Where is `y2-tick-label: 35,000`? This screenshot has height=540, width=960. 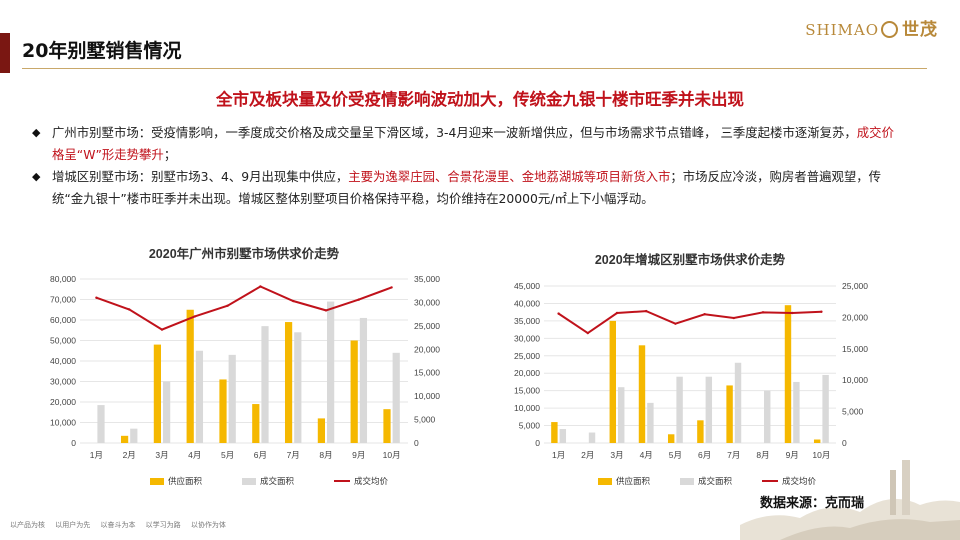 y2-tick-label: 35,000 is located at coordinates (427, 279).